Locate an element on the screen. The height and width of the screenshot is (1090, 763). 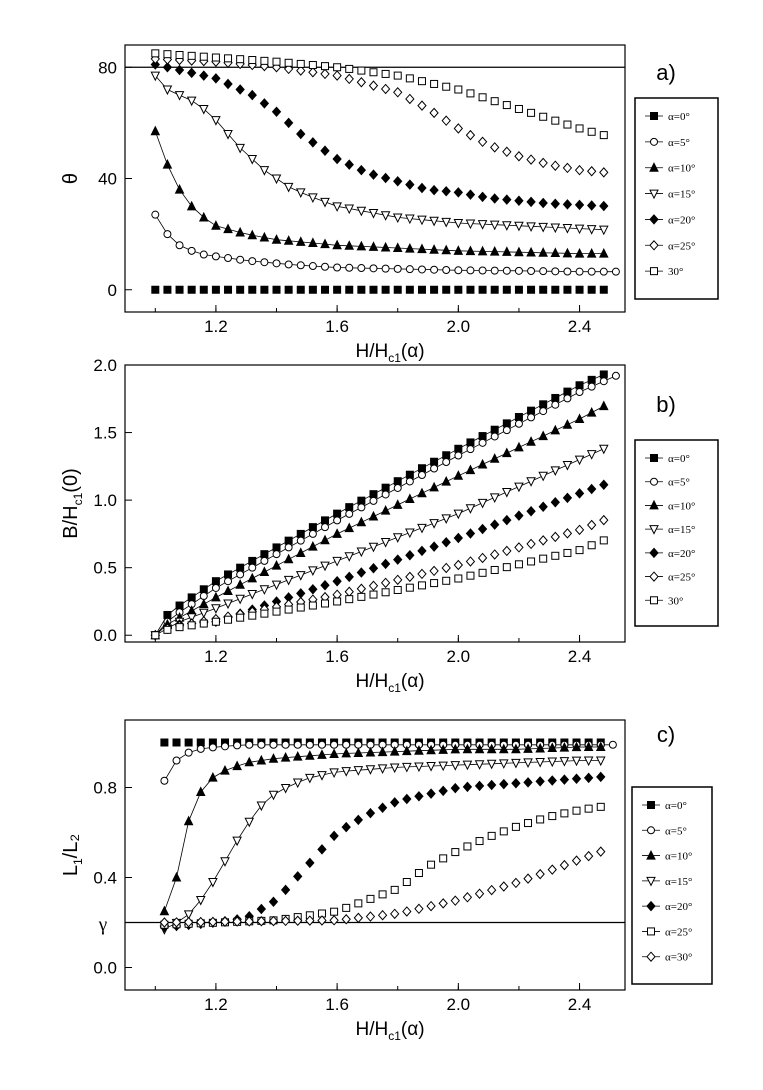
legend-label: 30° is located at coordinates (675, 272).